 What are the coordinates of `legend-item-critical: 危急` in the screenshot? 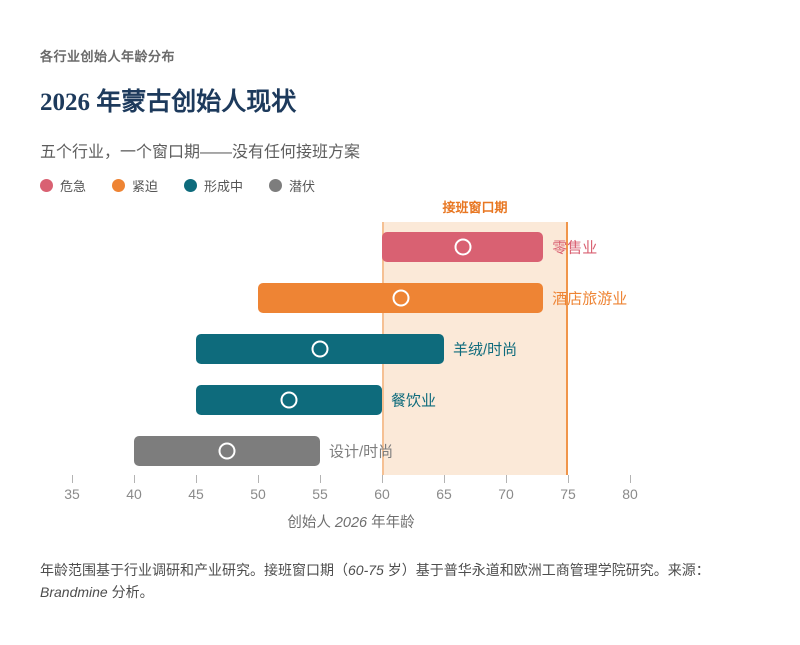 It's located at (63, 185).